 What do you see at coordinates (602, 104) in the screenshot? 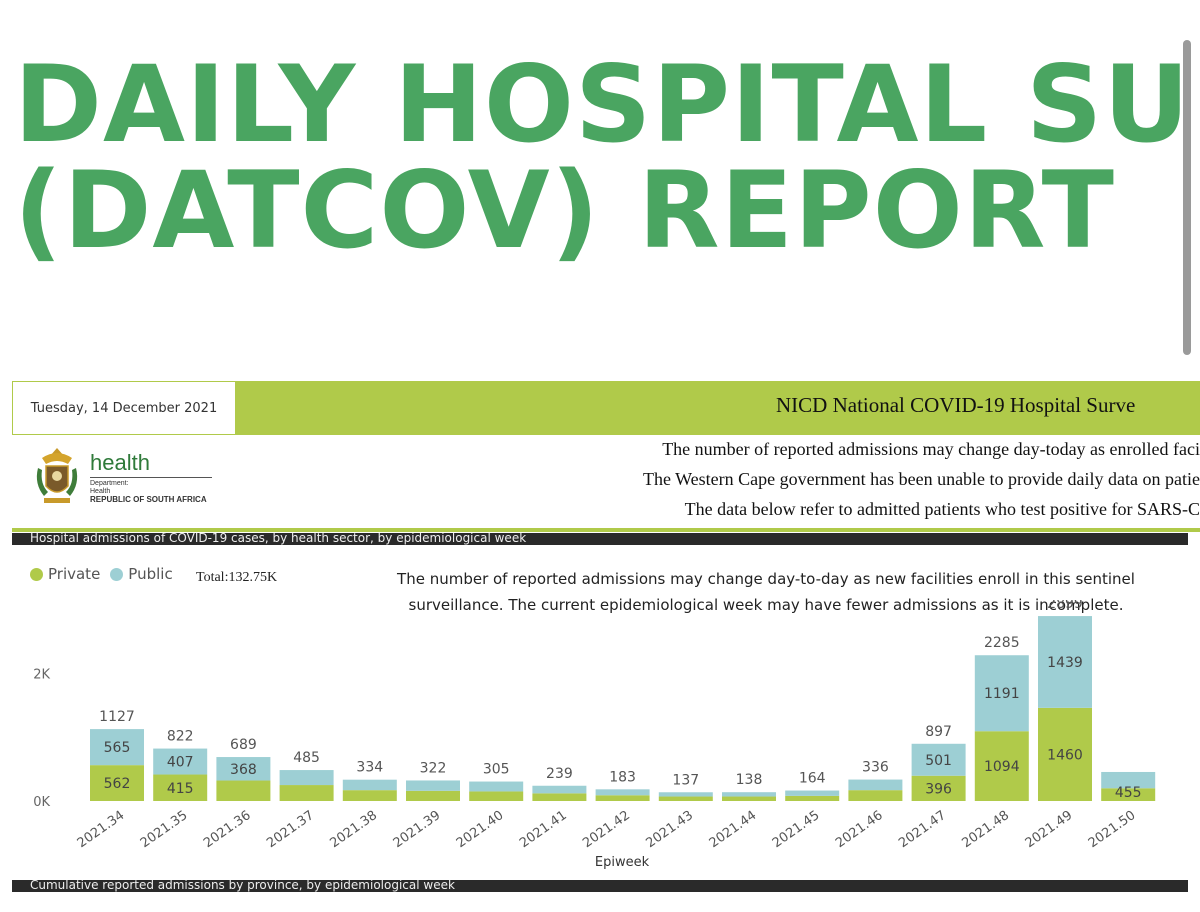
I see `page-title-line-1: DAILY HOSPITAL SU` at bounding box center [602, 104].